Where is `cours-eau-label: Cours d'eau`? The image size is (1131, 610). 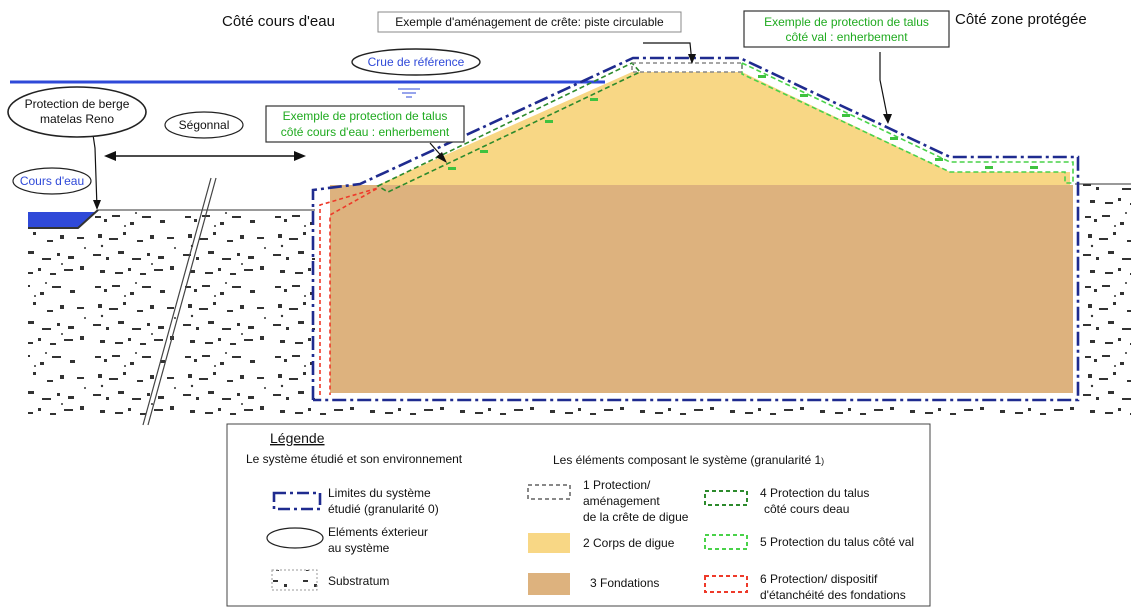
cours-eau-label: Cours d'eau is located at coordinates (52, 181).